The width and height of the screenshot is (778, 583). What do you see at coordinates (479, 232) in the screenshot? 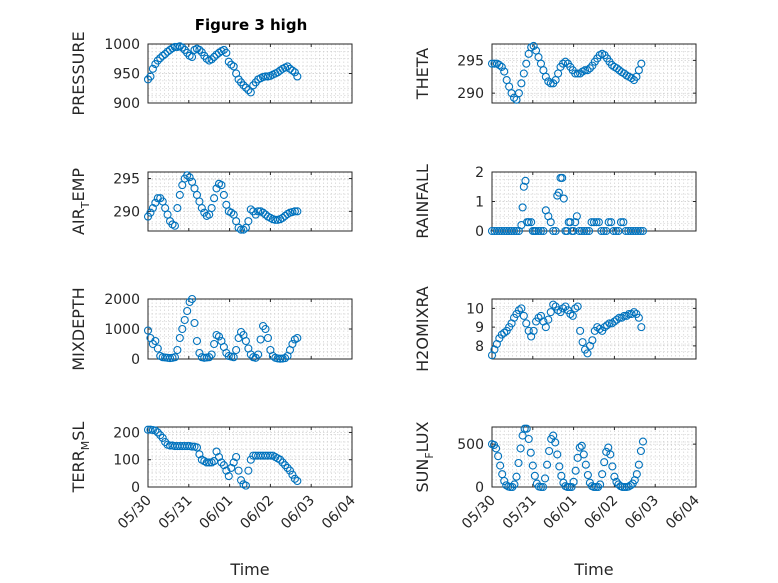
I see `y-tick-label: 0` at bounding box center [479, 232].